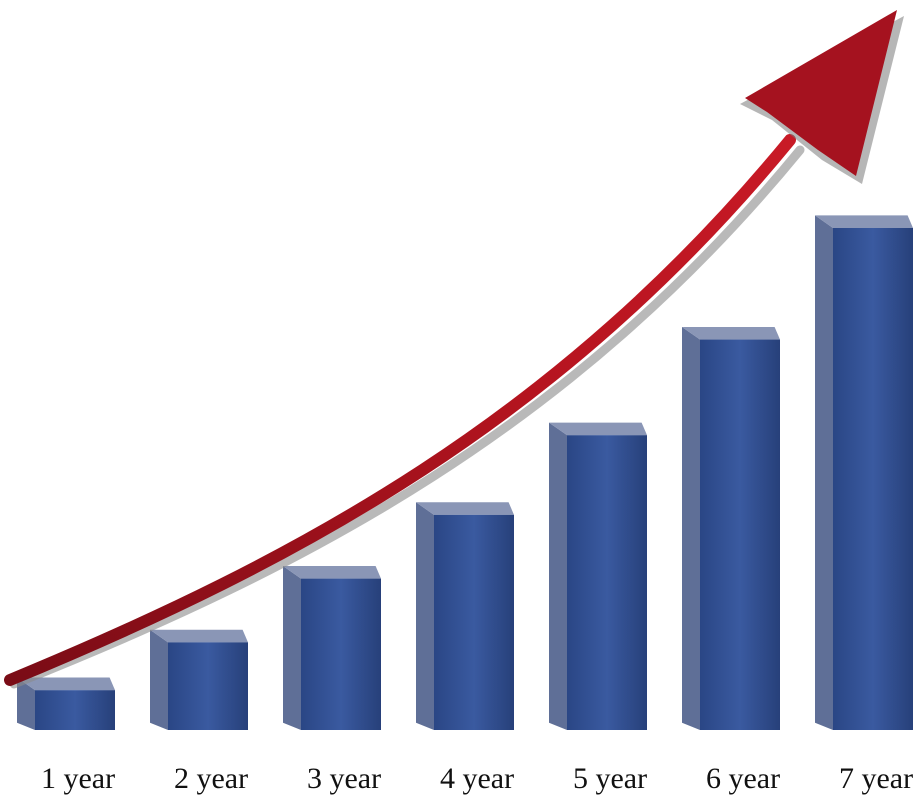 This screenshot has height=798, width=913. What do you see at coordinates (211, 778) in the screenshot?
I see `x-tick-label: 2 year` at bounding box center [211, 778].